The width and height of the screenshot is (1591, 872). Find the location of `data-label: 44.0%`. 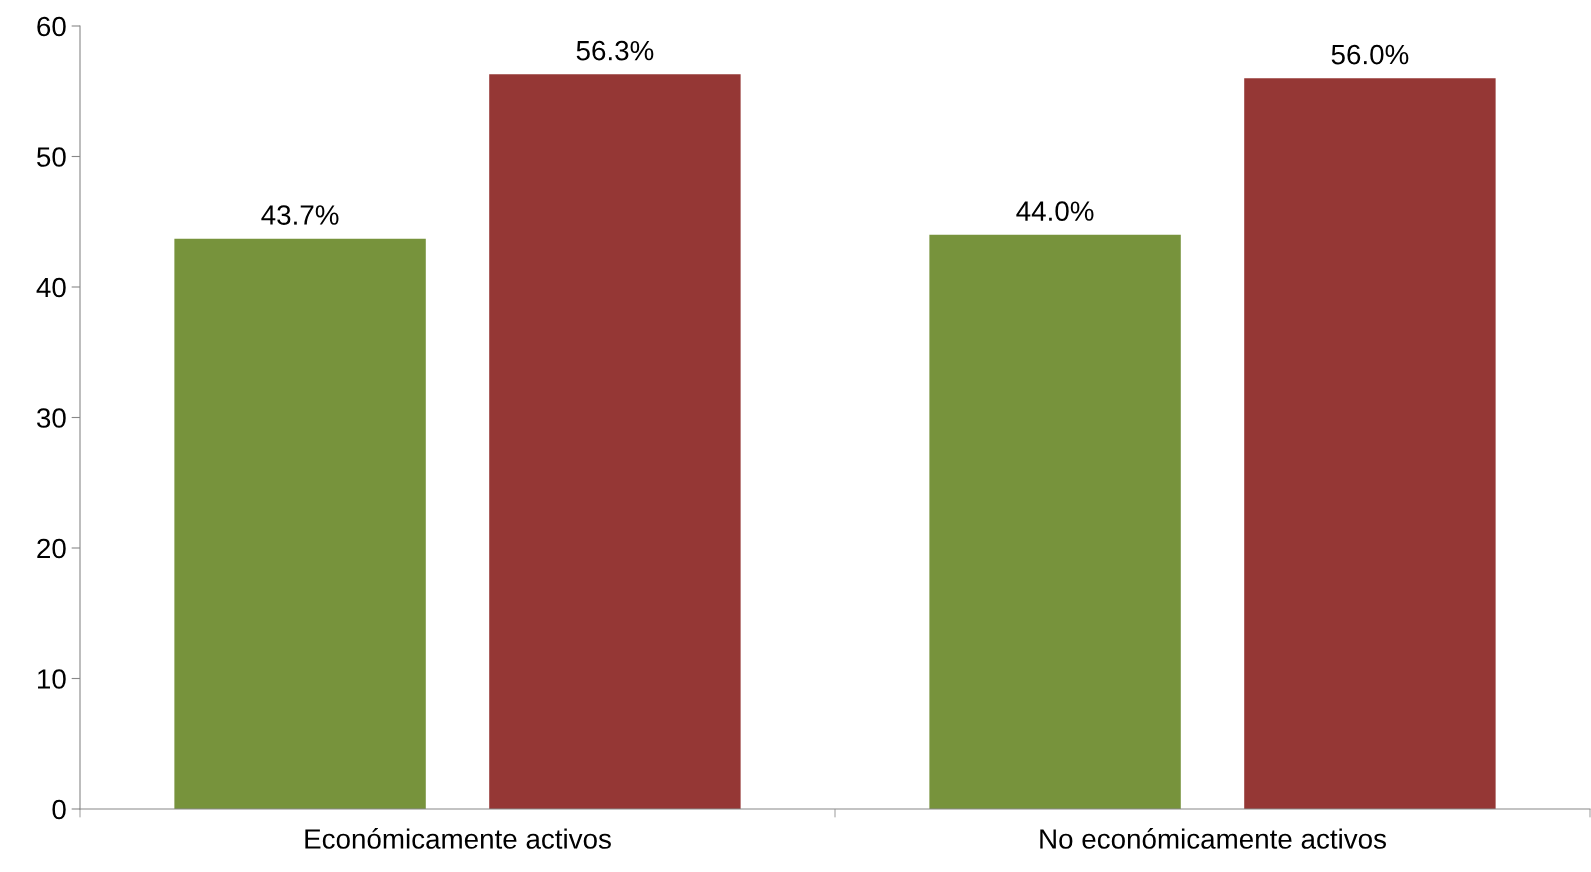

data-label: 44.0% is located at coordinates (1055, 211).